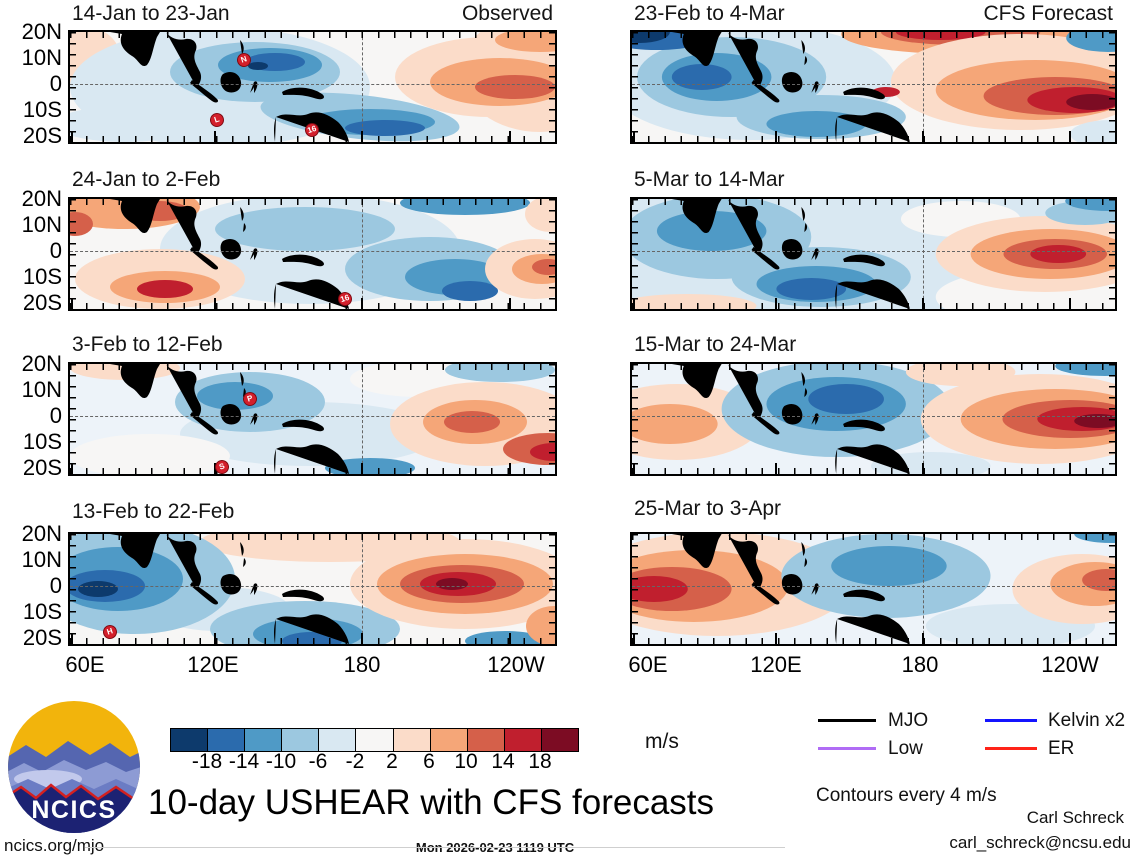 The height and width of the screenshot is (860, 1135). I want to click on colorbar-tick-label: 6, so click(429, 761).